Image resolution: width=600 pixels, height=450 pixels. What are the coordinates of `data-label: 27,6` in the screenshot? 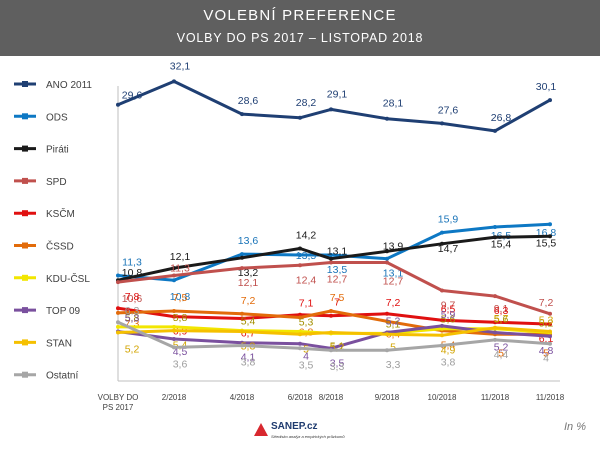 It's located at (448, 110).